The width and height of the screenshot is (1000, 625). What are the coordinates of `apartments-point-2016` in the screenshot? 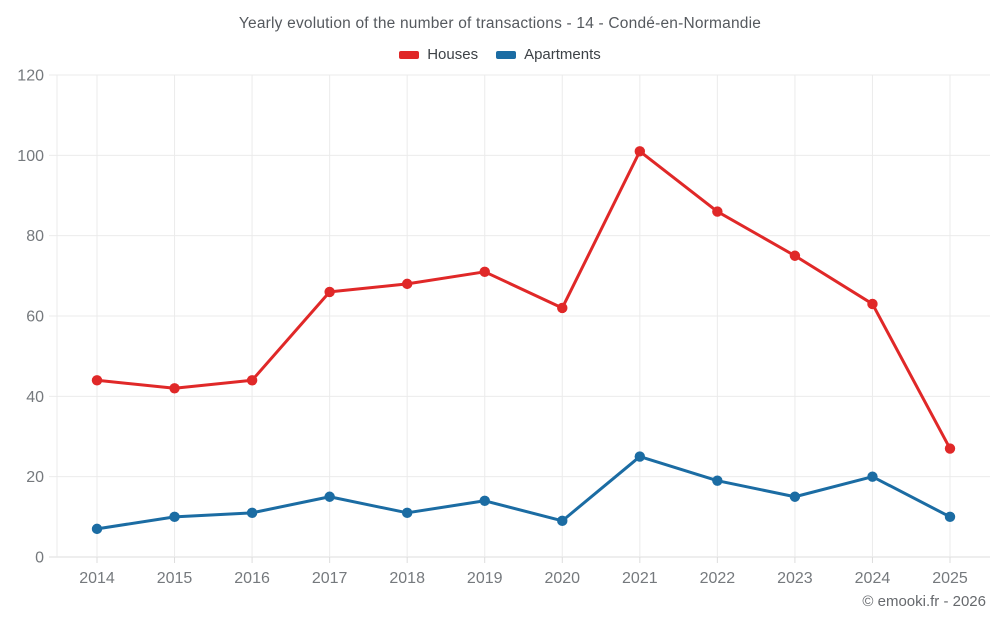 It's located at (252, 513).